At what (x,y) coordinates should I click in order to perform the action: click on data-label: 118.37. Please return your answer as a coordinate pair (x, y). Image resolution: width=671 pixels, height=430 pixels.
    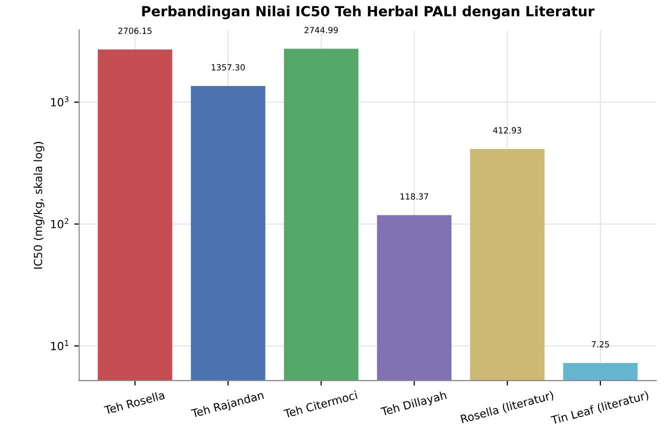
    Looking at the image, I should click on (414, 196).